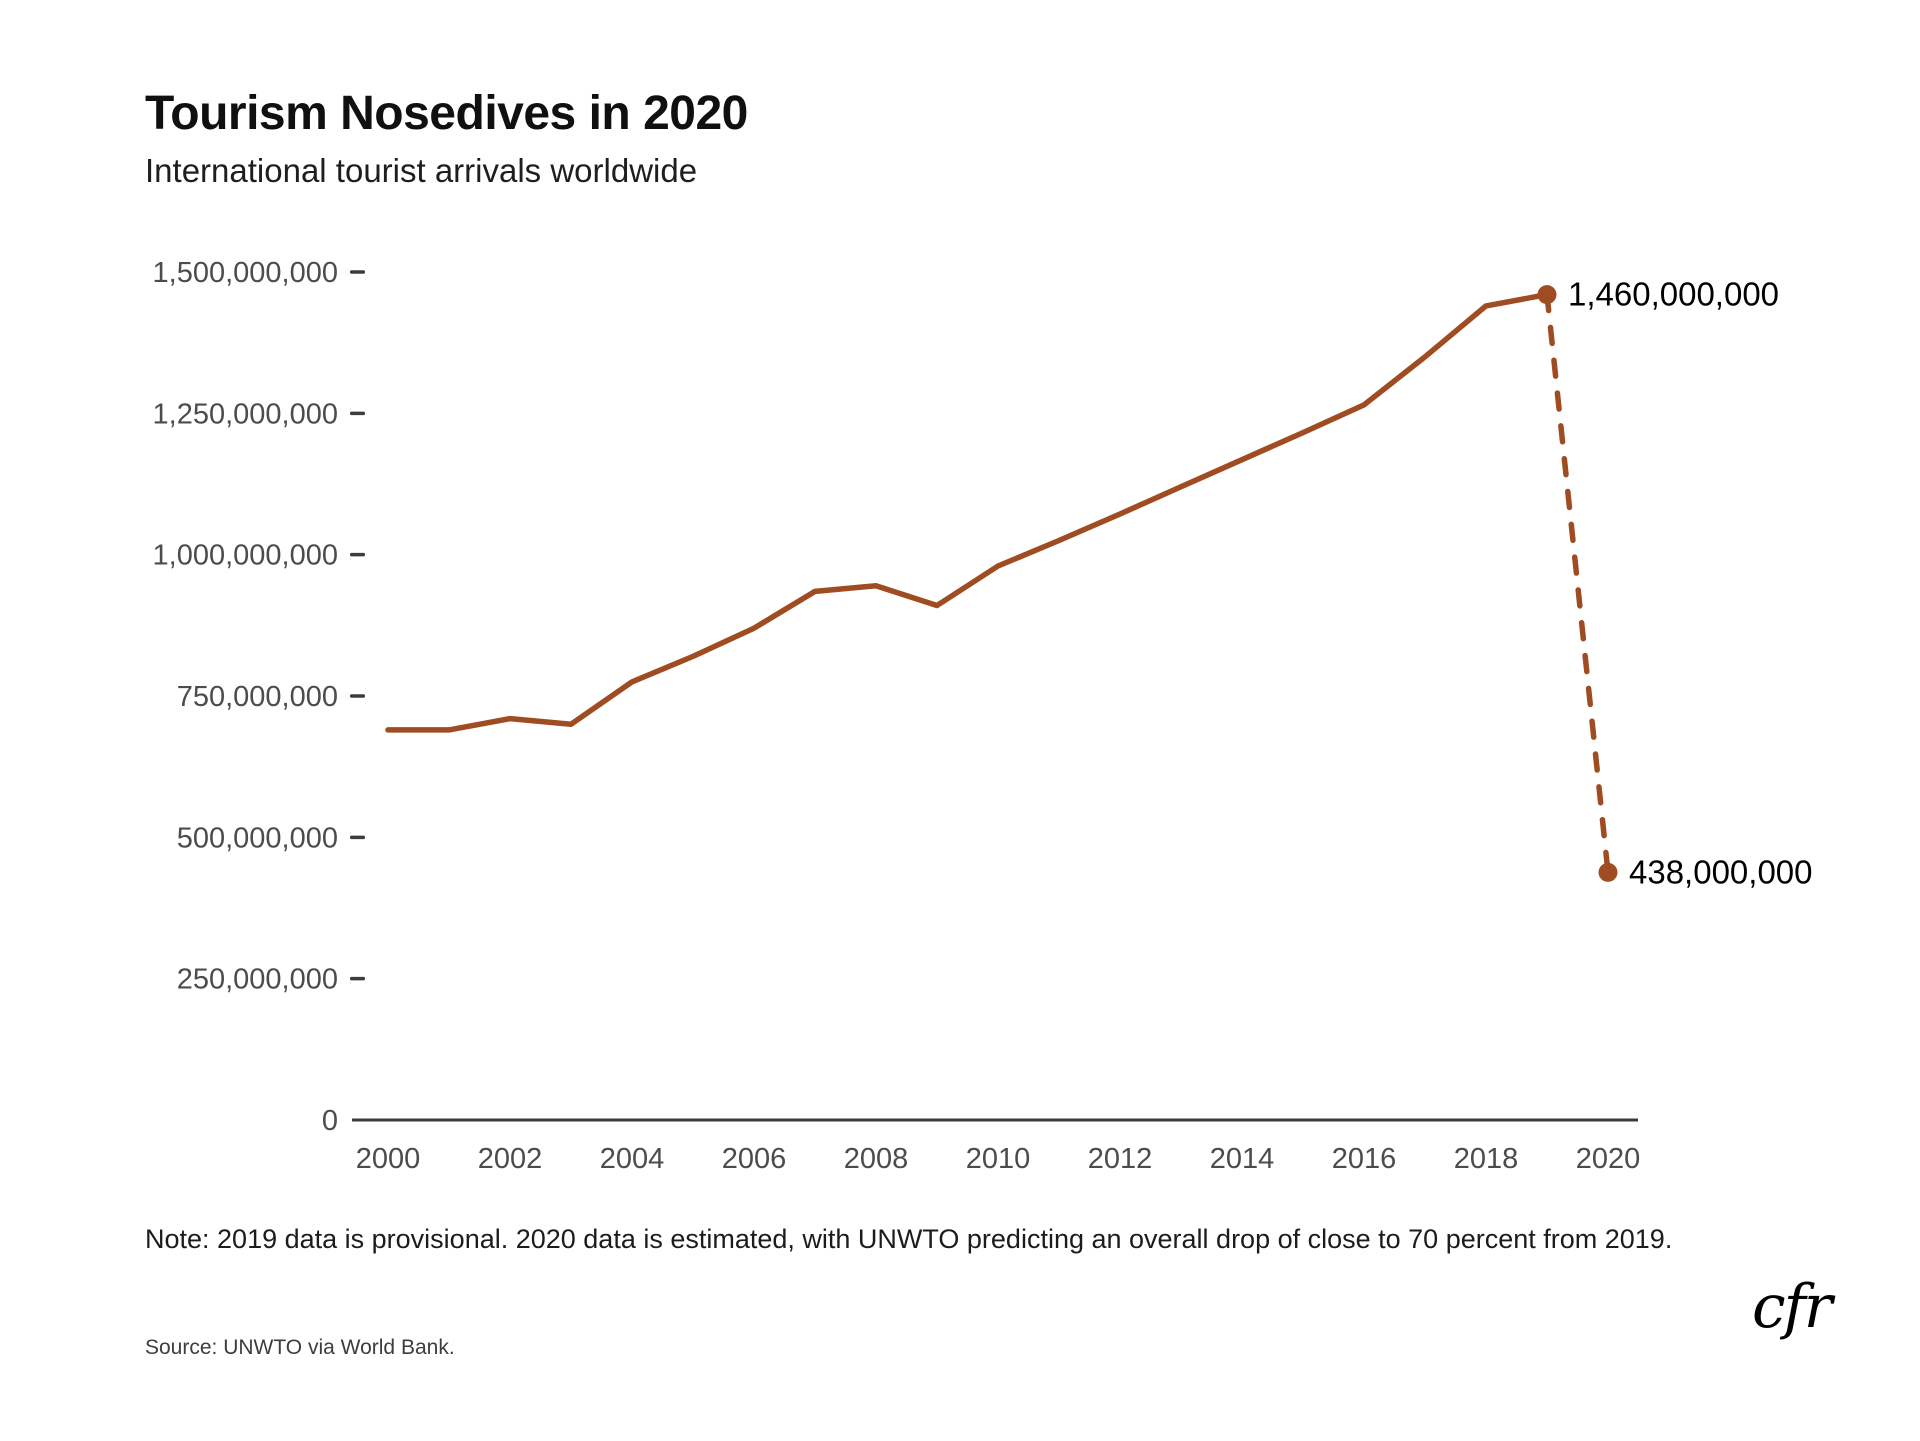 This screenshot has width=1920, height=1441. Describe the element at coordinates (245, 273) in the screenshot. I see `y-axis-tick-label: 1,500,000,000` at that location.